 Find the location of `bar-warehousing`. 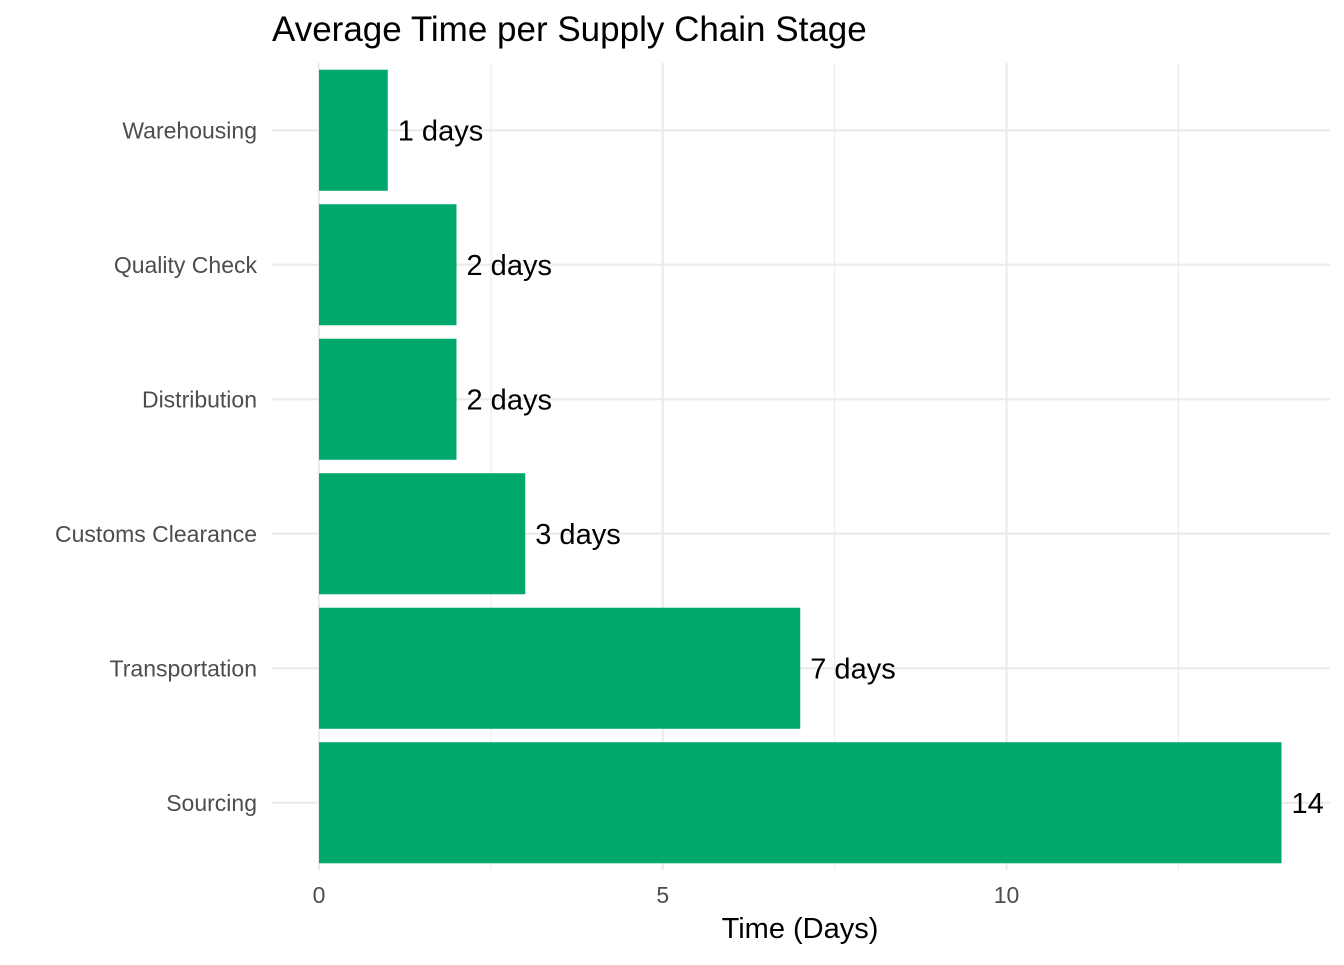

bar-warehousing is located at coordinates (353, 130).